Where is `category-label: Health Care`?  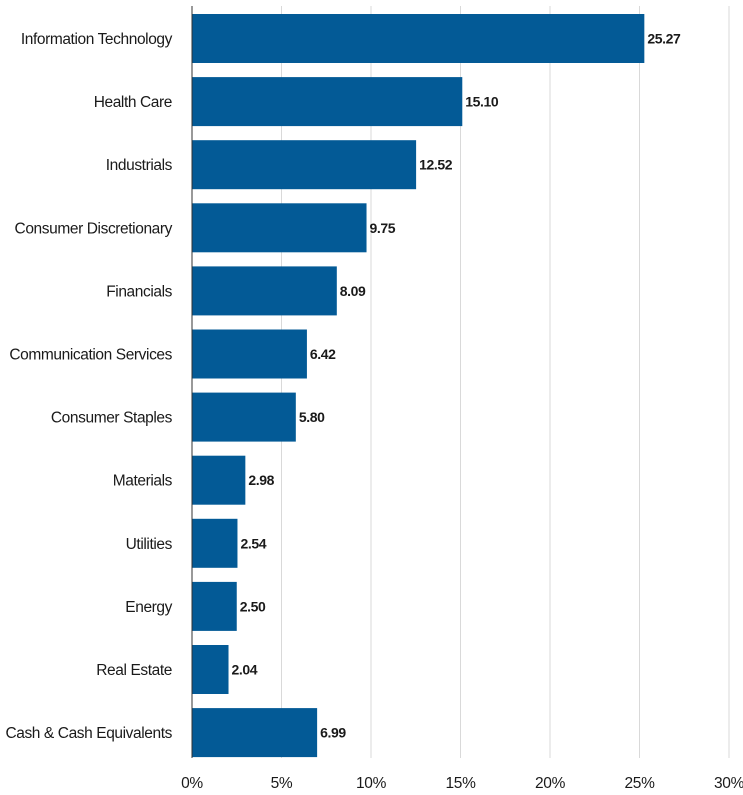
category-label: Health Care is located at coordinates (133, 102).